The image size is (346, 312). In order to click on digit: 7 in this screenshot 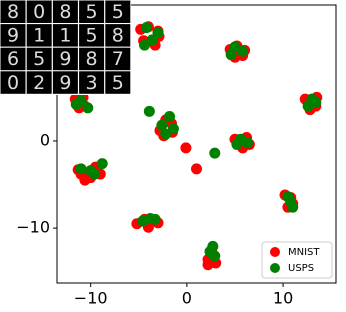, I will do `click(118, 59)`.